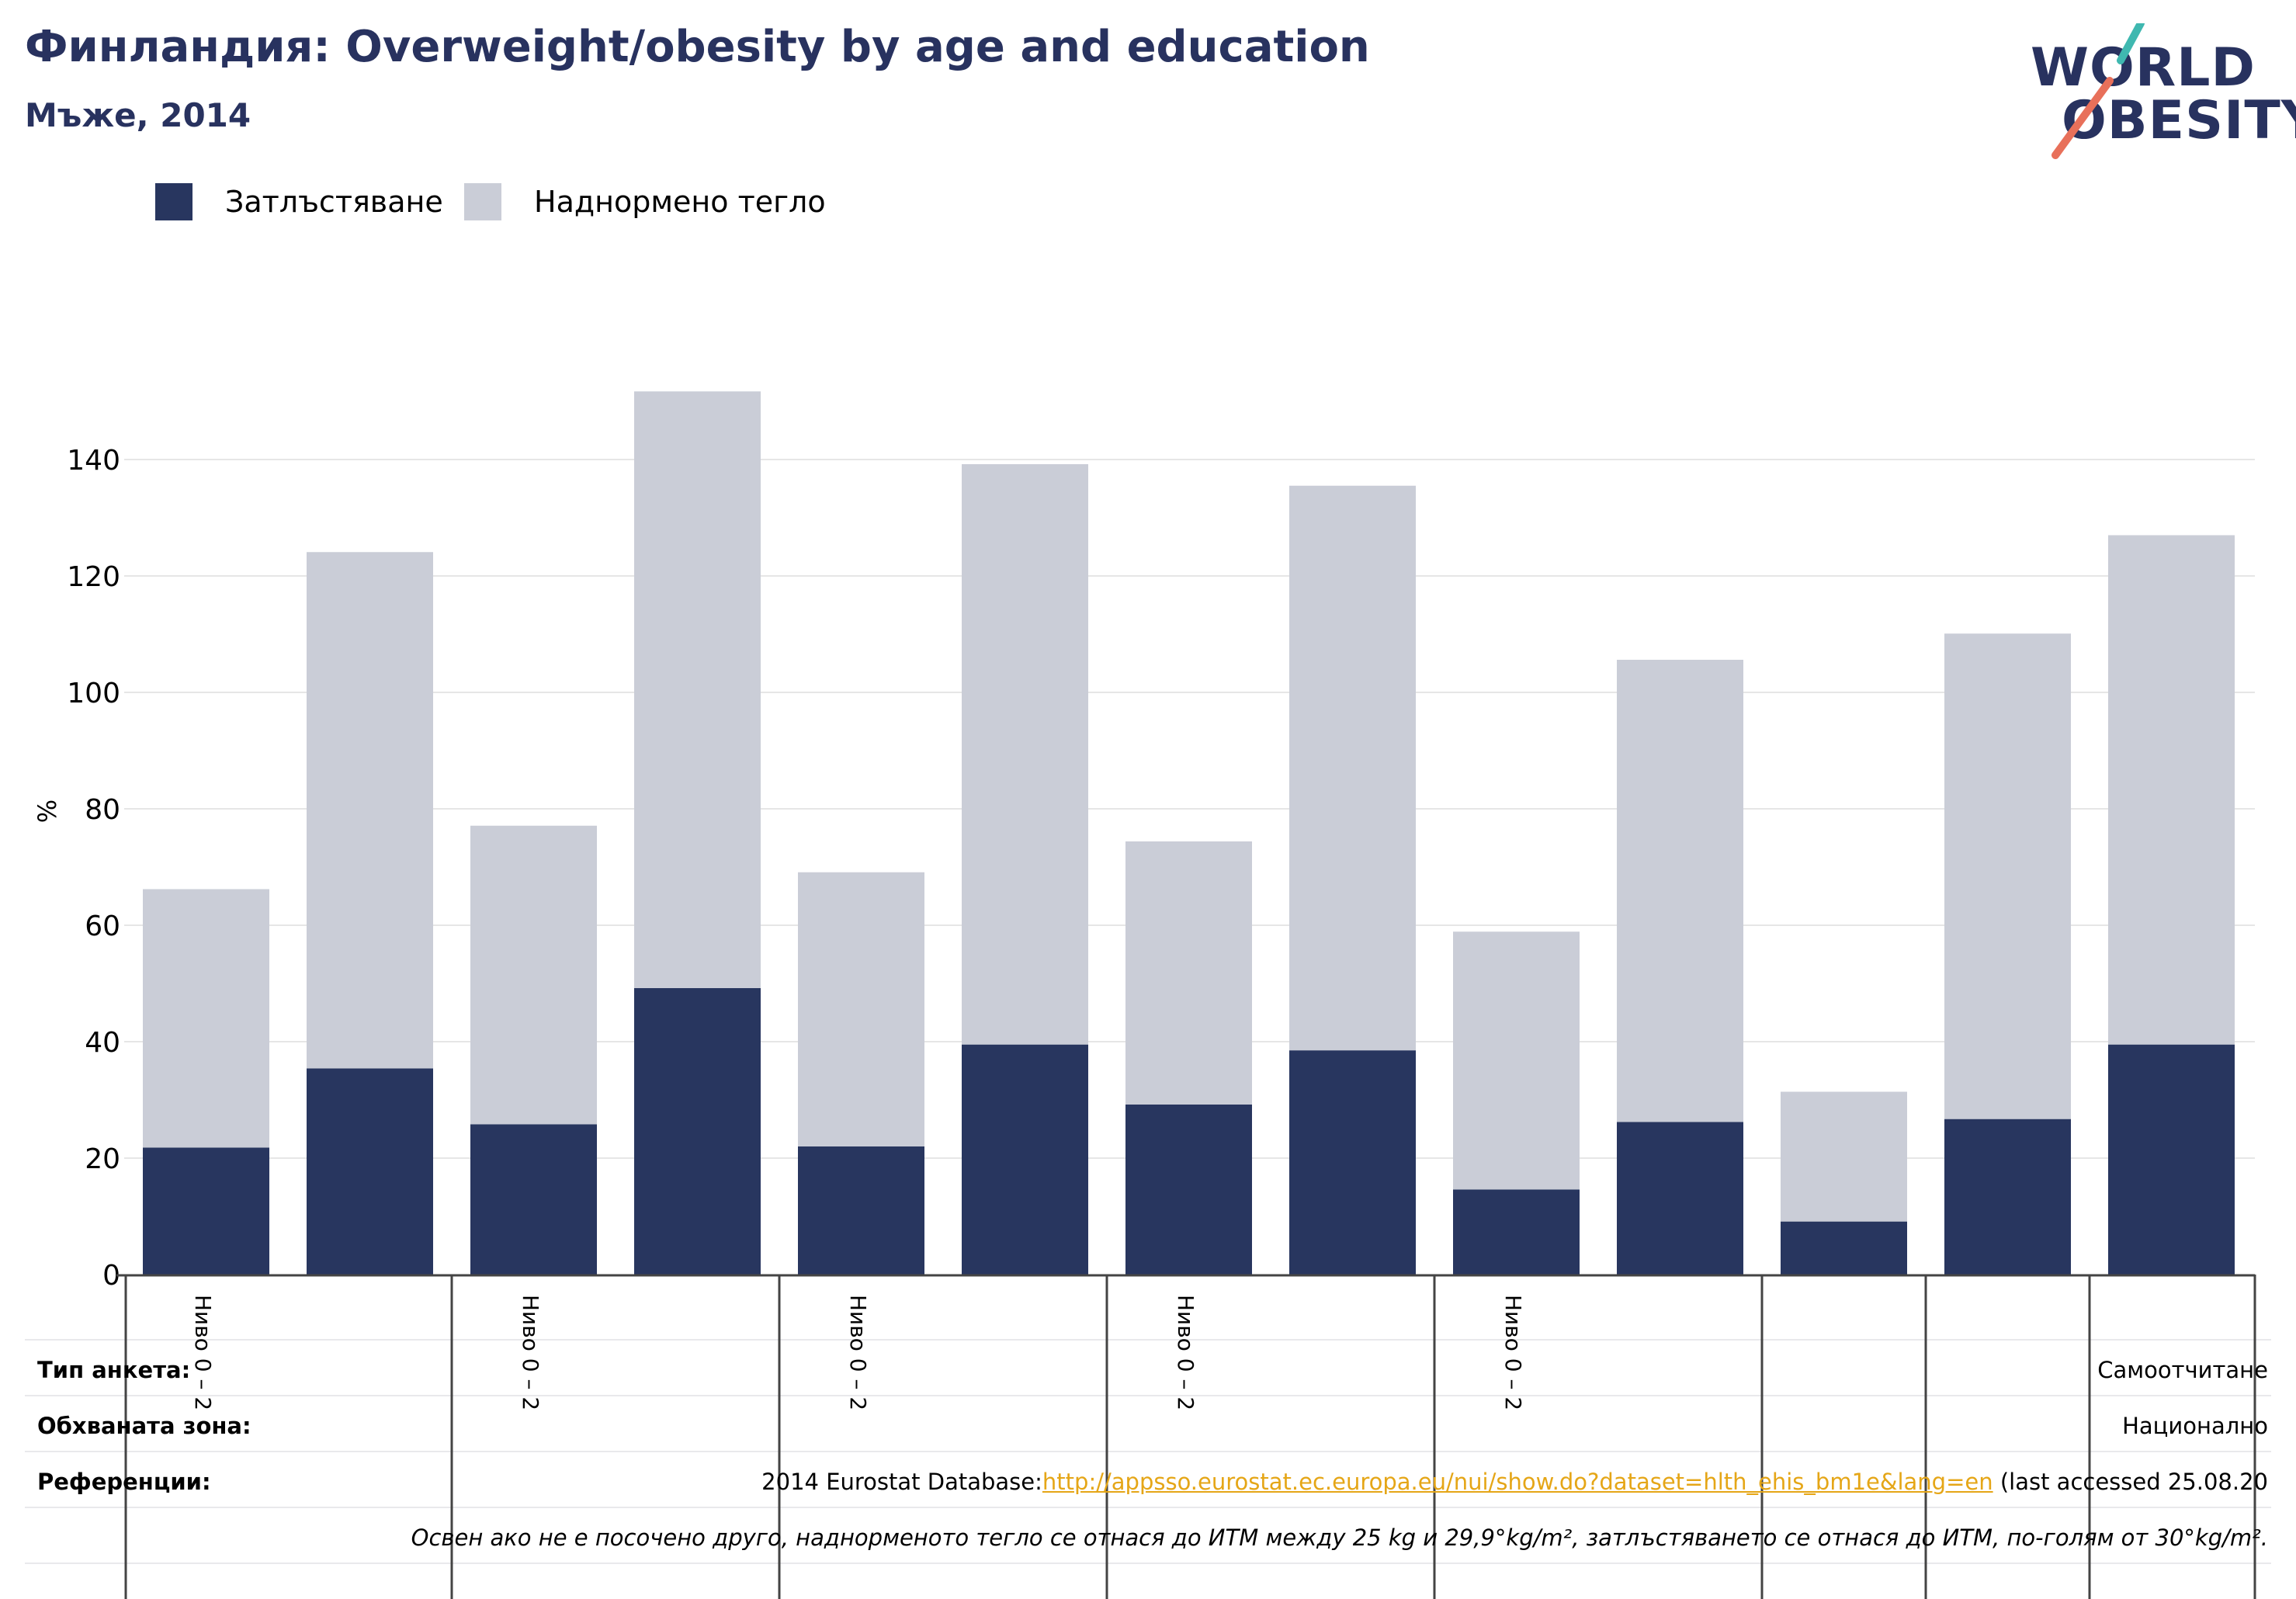  I want to click on survey-type-label: Тип анкета:, so click(114, 1370).